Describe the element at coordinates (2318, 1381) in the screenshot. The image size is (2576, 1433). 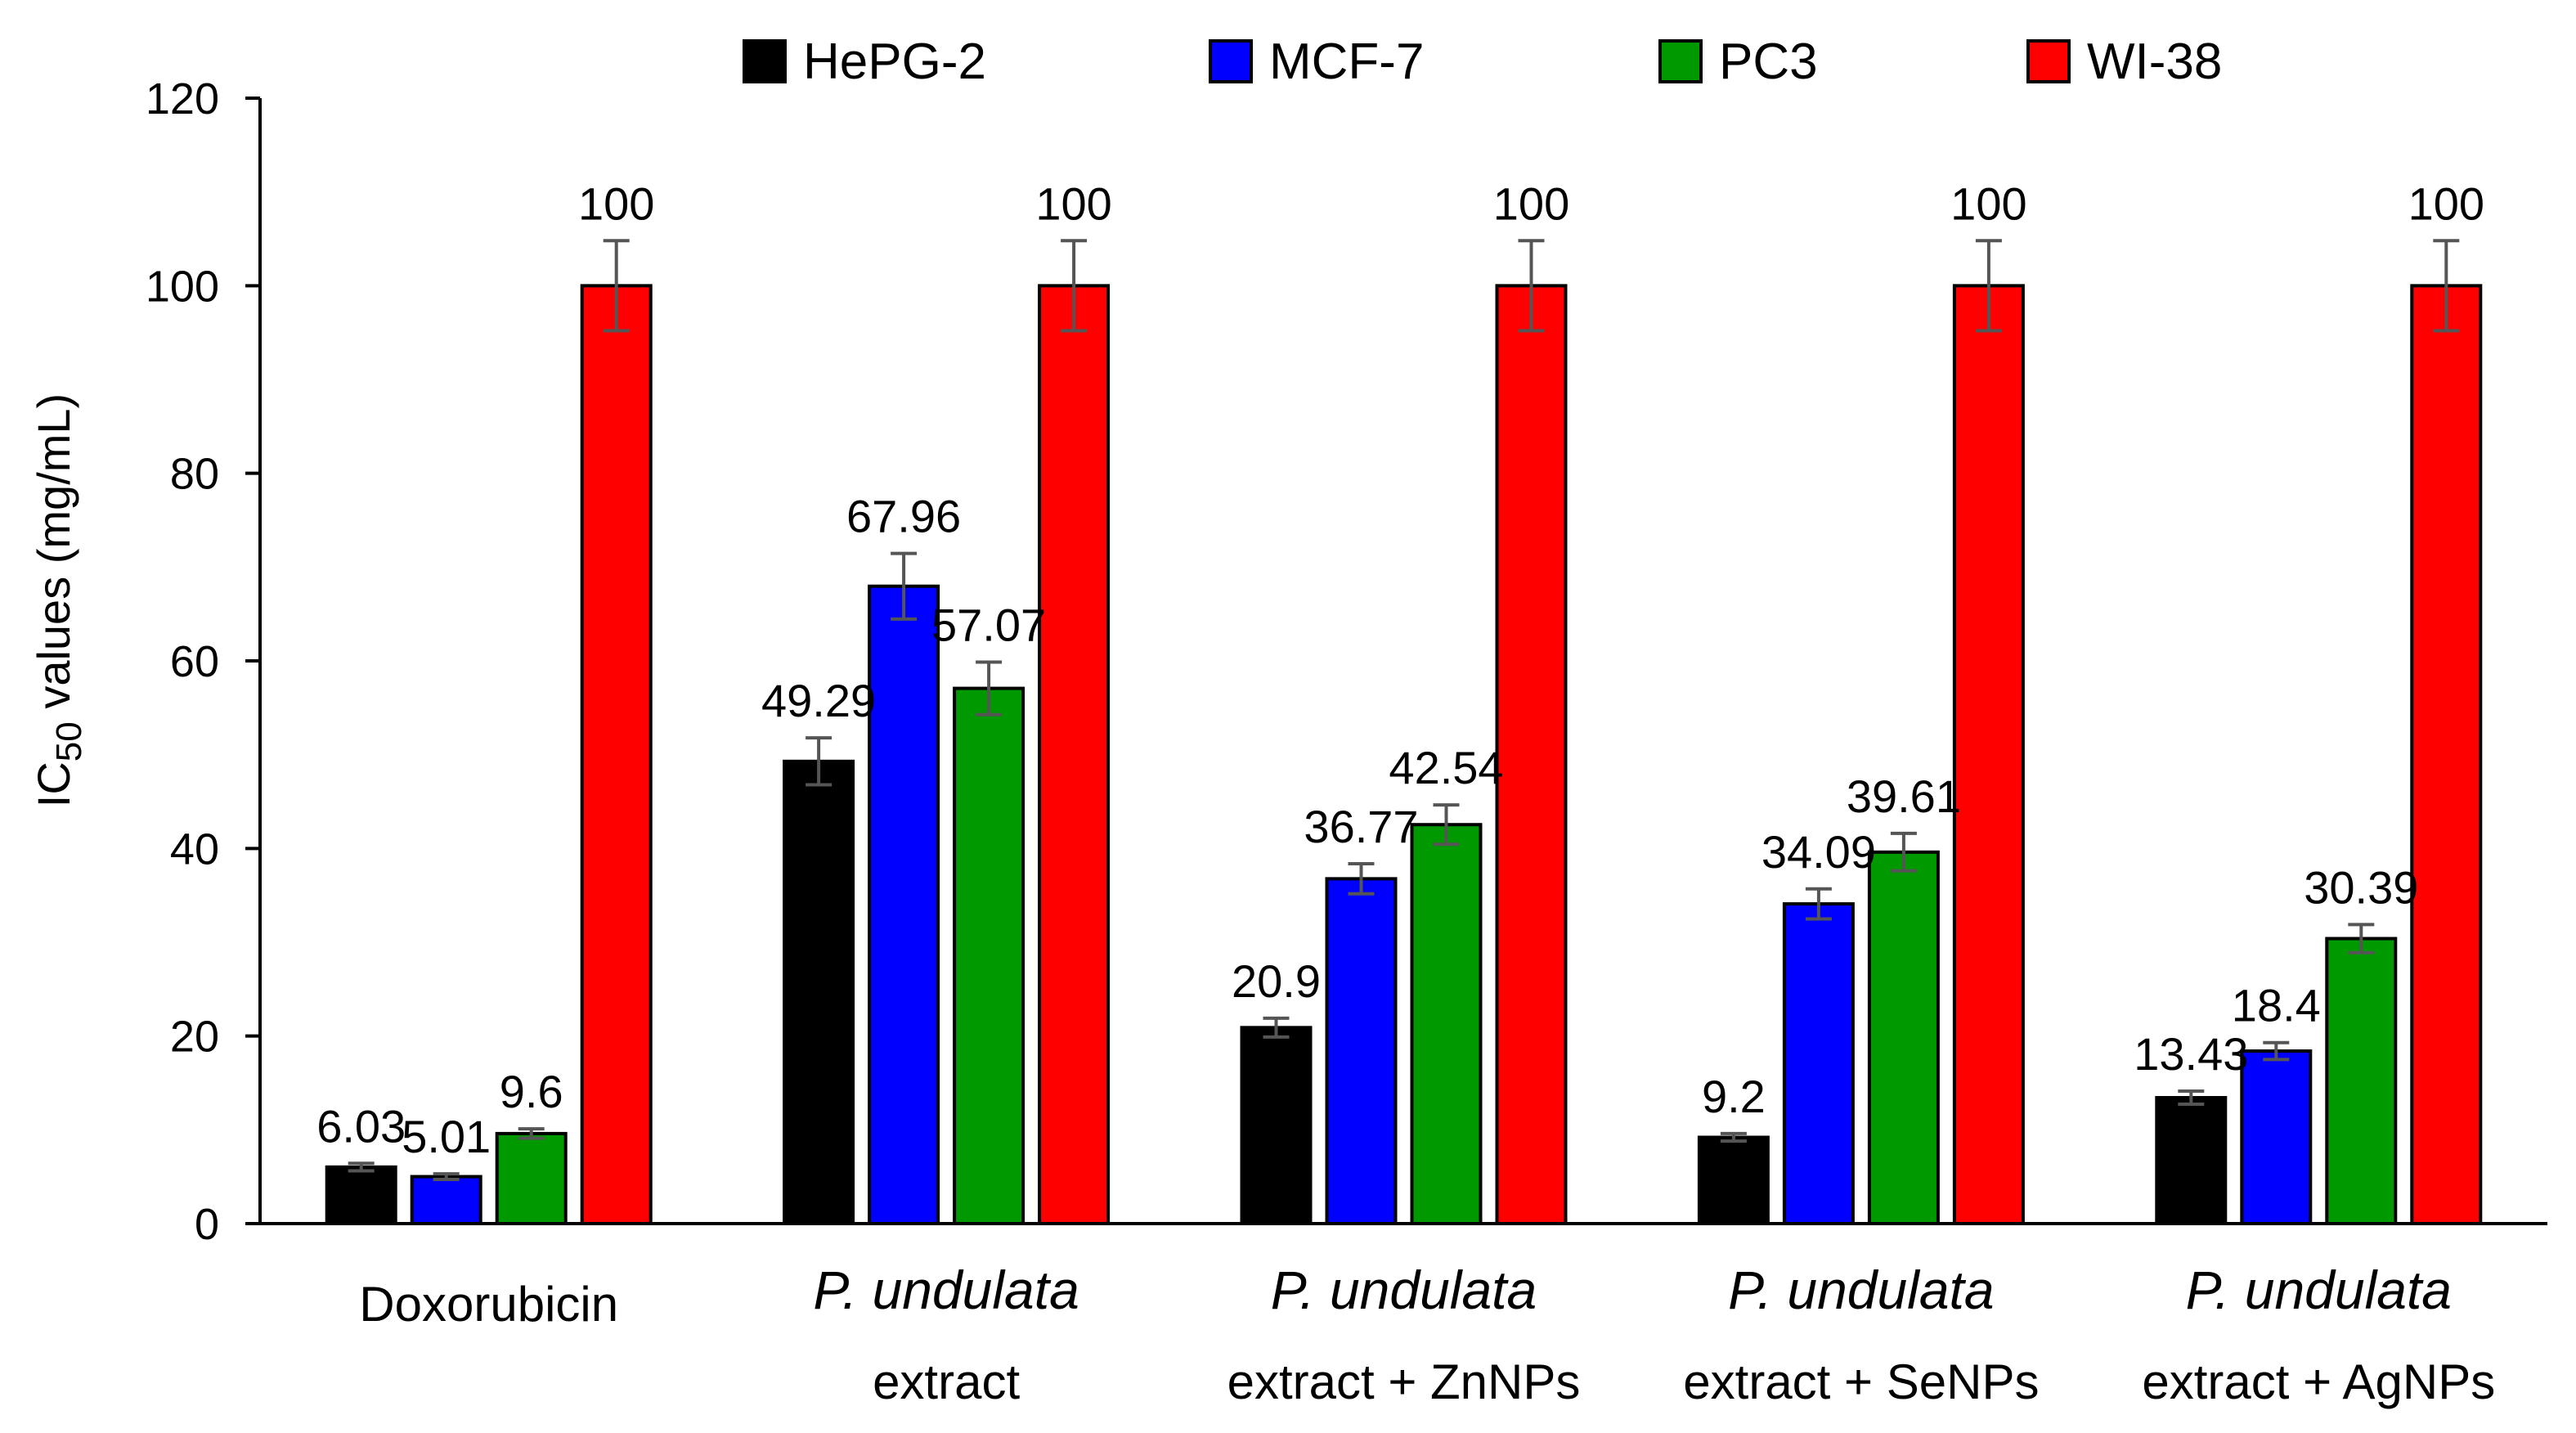
I see `x-tick-label: extract + AgNPs` at that location.